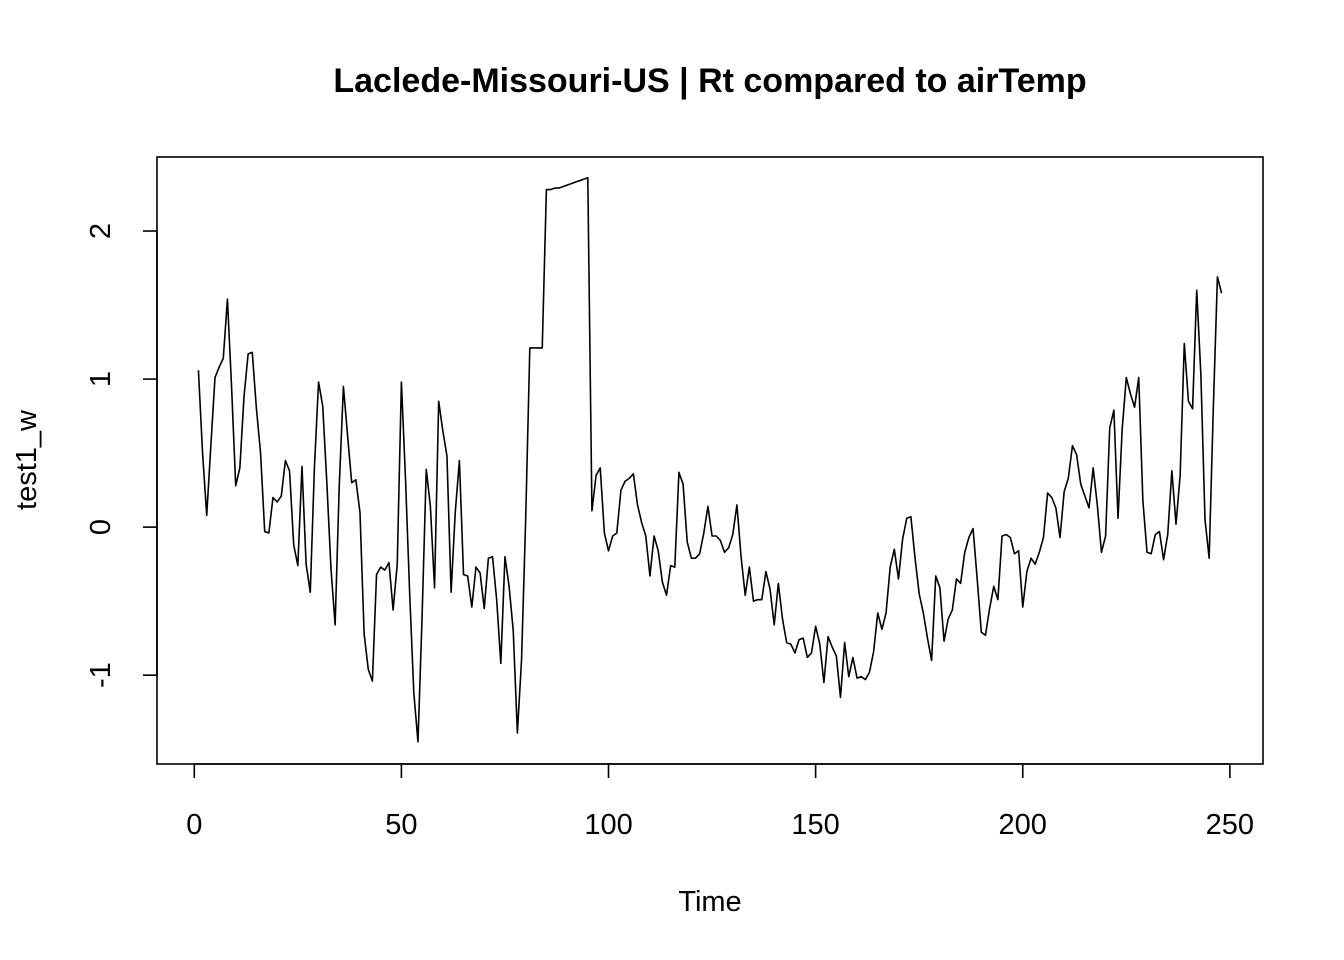 The image size is (1344, 960). What do you see at coordinates (815, 825) in the screenshot?
I see `x-tick-label: 150` at bounding box center [815, 825].